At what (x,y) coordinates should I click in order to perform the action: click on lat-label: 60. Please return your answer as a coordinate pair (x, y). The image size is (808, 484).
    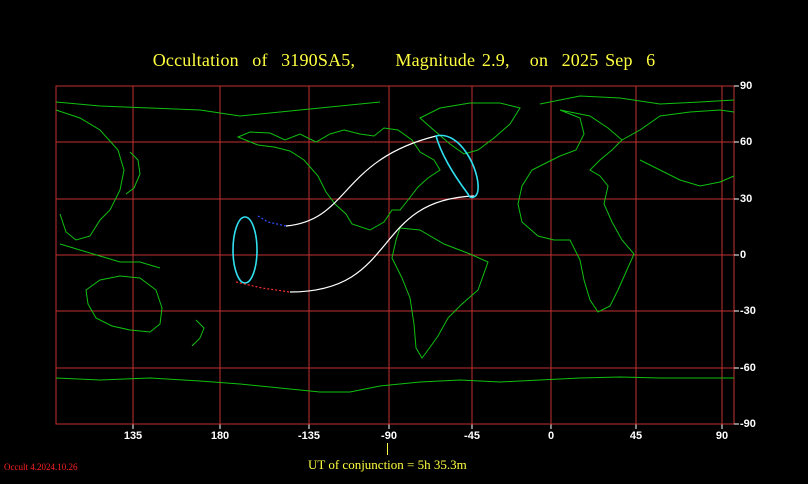
    Looking at the image, I should click on (746, 142).